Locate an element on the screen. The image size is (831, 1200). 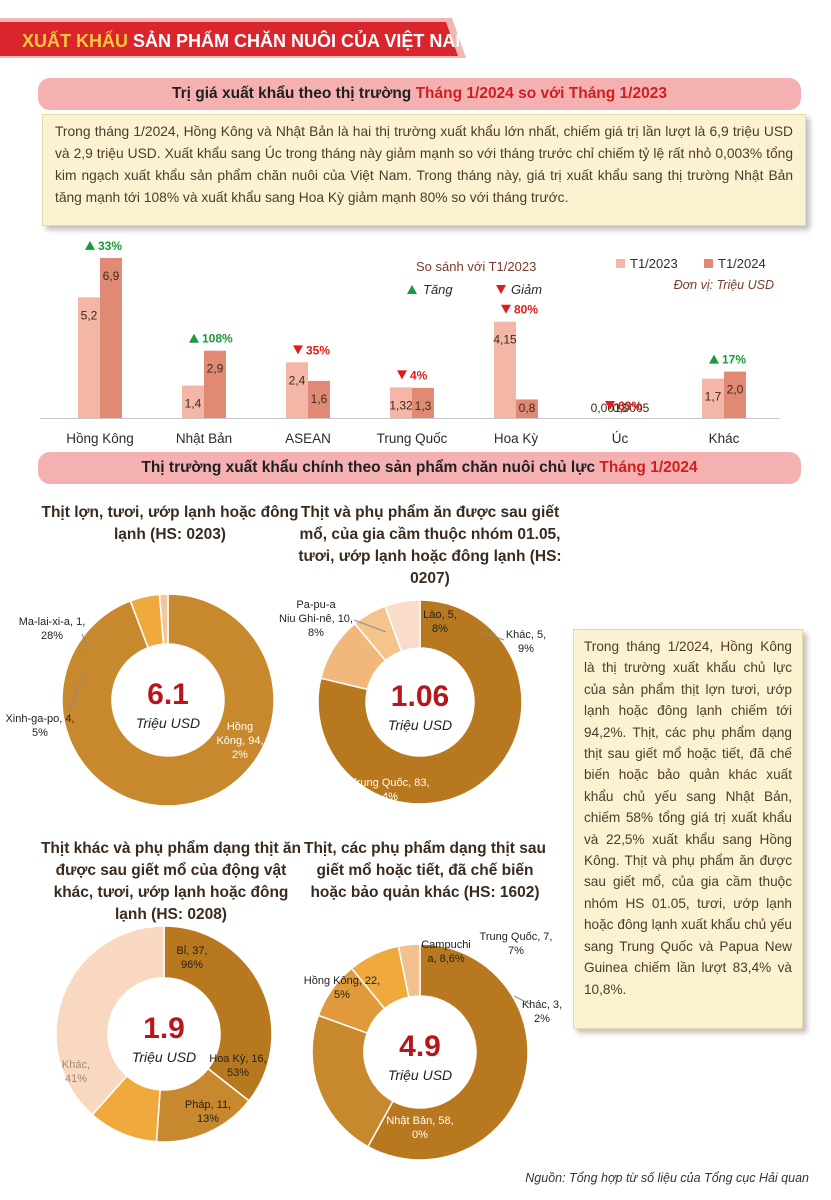
bar-value-label: 1,4 is located at coordinates (193, 404).